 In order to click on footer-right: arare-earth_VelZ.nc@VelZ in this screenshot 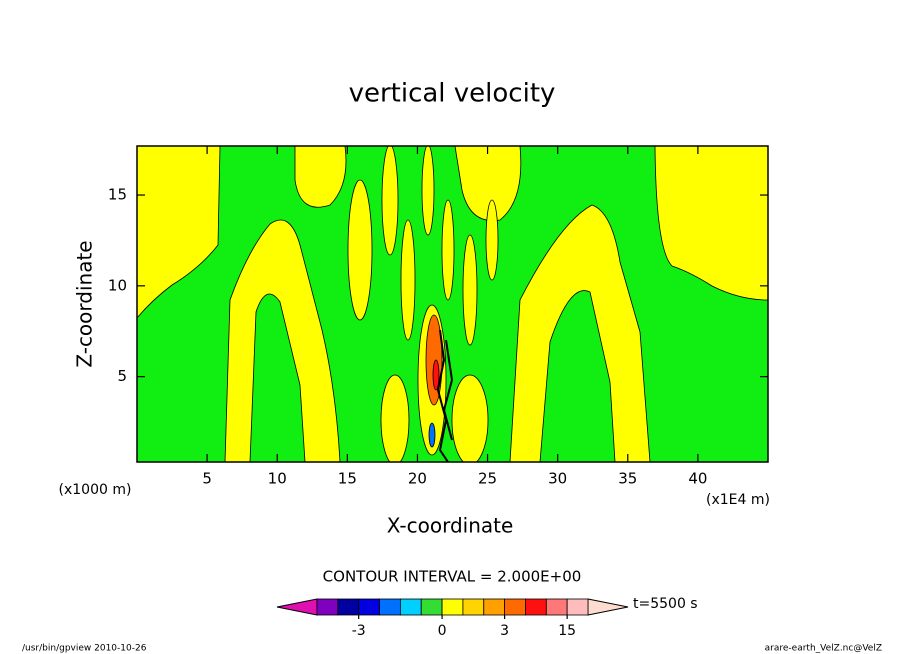, I will do `click(823, 649)`.